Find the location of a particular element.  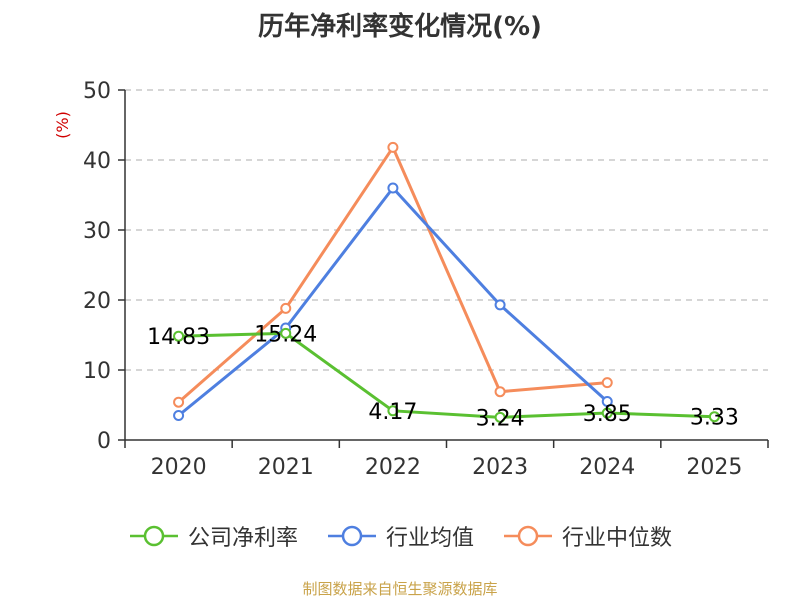

x-tick-label: 2021 is located at coordinates (286, 467).